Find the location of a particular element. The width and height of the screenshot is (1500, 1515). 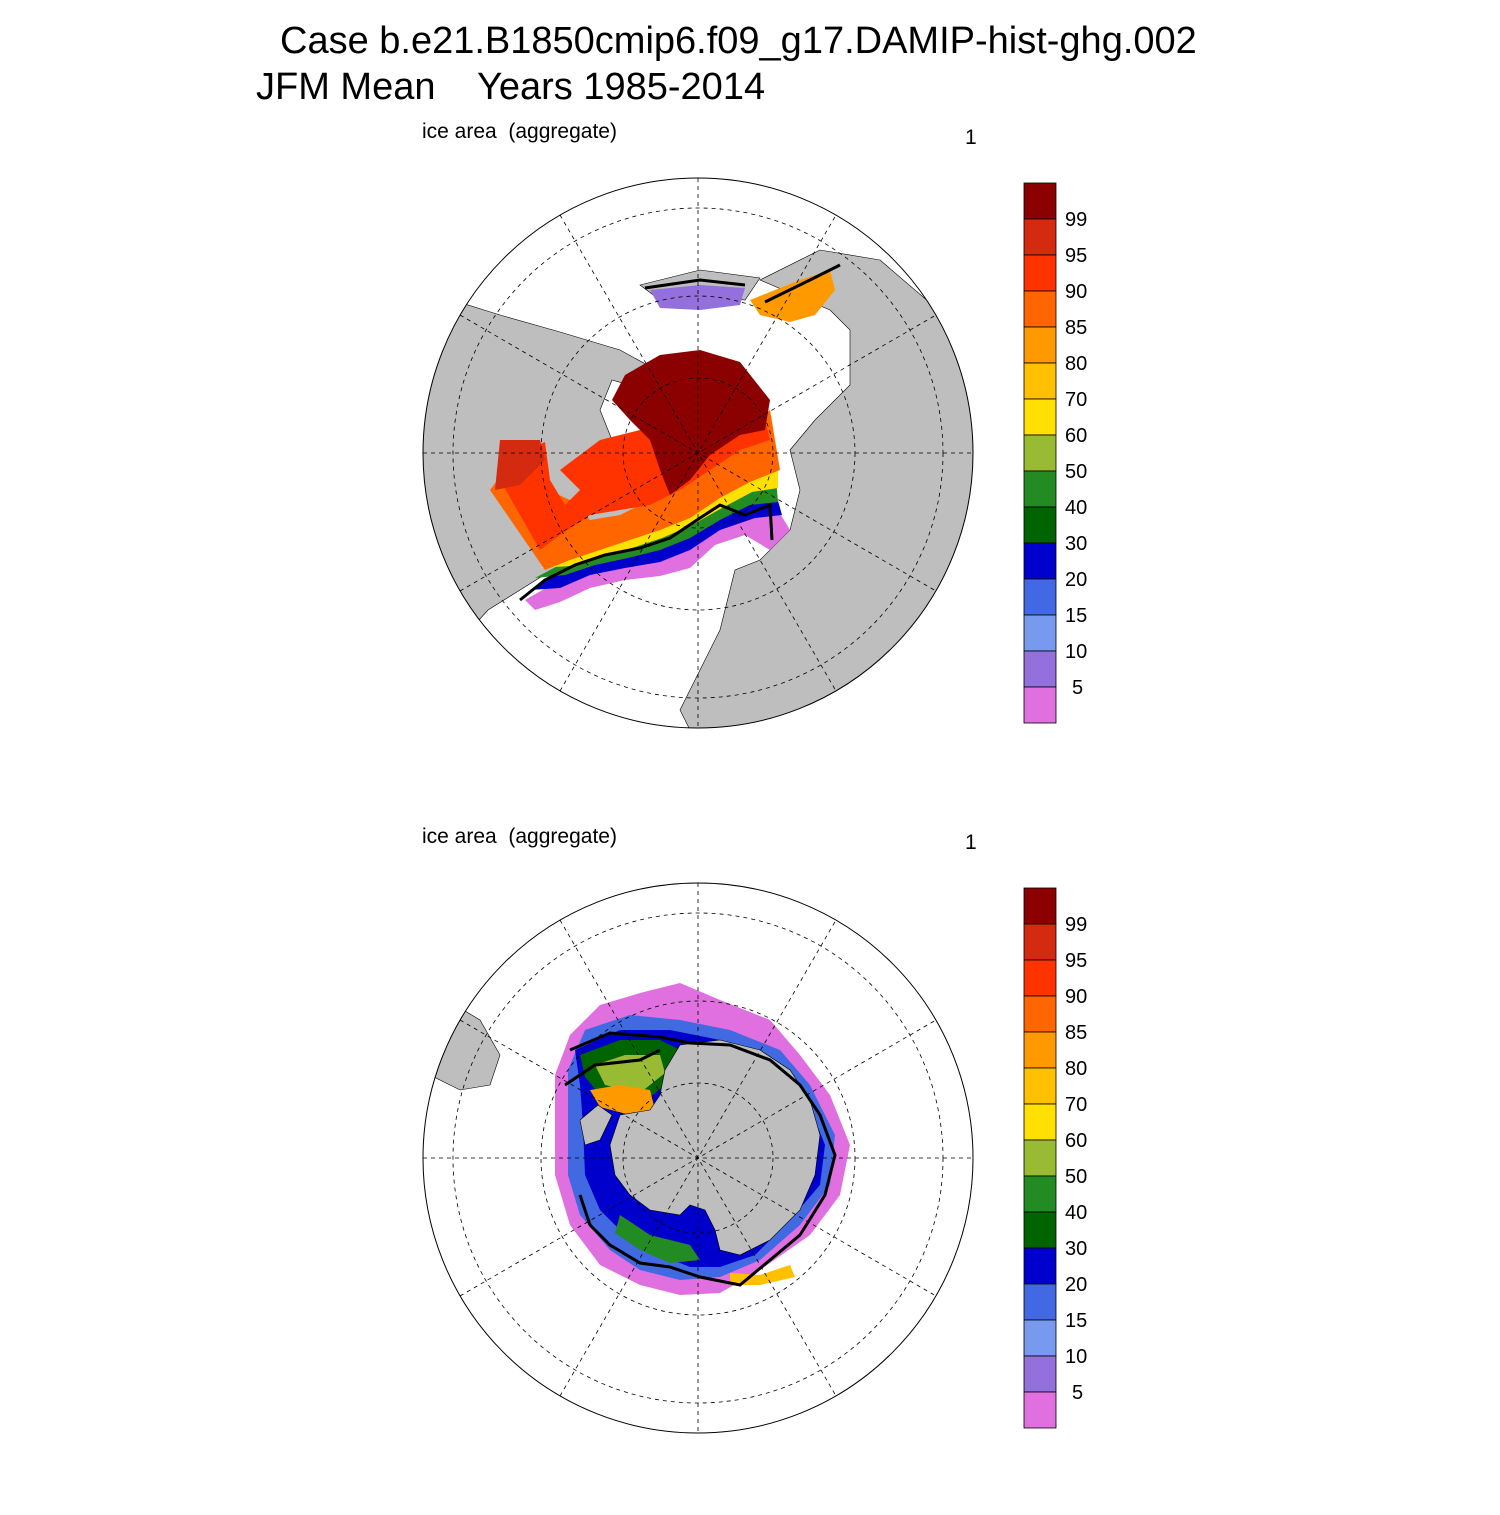

ice-bering is located at coordinates (792, 296).